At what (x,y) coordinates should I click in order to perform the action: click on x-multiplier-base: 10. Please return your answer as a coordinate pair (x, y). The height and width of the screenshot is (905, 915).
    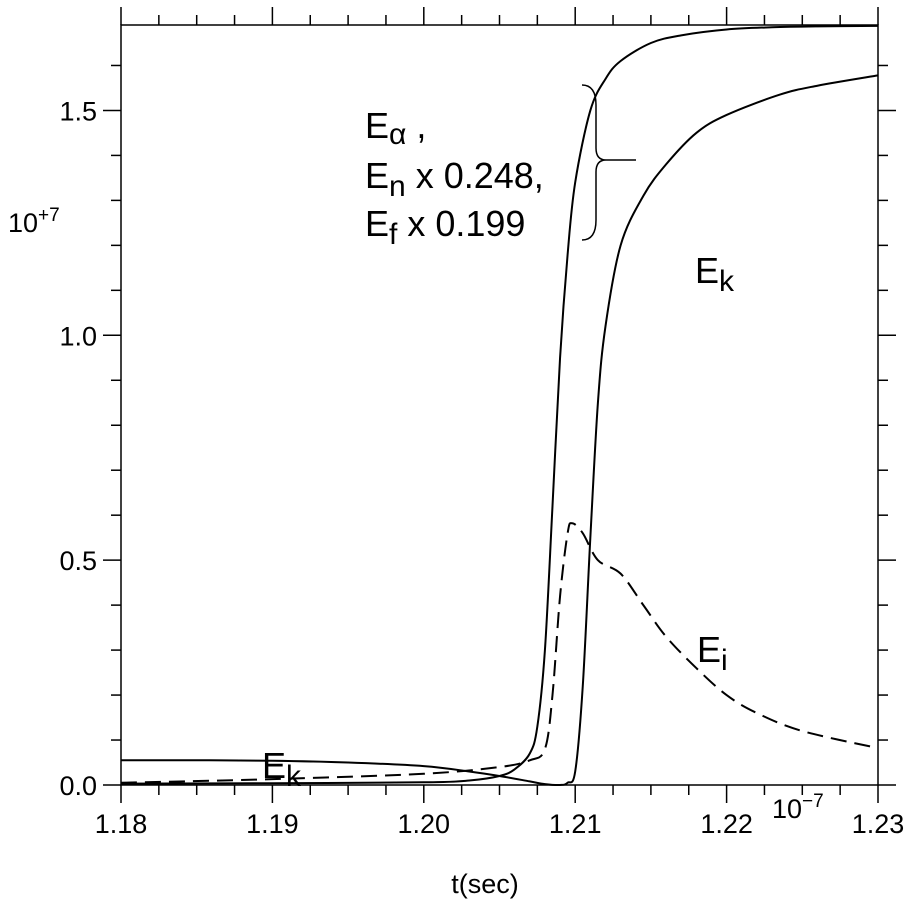
    Looking at the image, I should click on (787, 809).